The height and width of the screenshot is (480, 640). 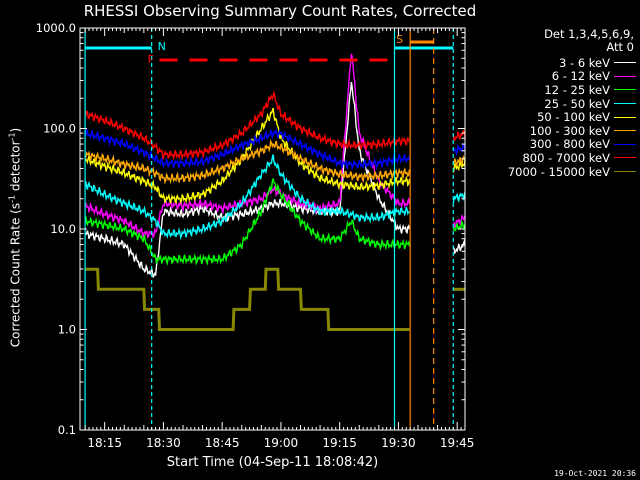 I want to click on legend-entry: 50 - 100 keV, so click(x=554, y=117).